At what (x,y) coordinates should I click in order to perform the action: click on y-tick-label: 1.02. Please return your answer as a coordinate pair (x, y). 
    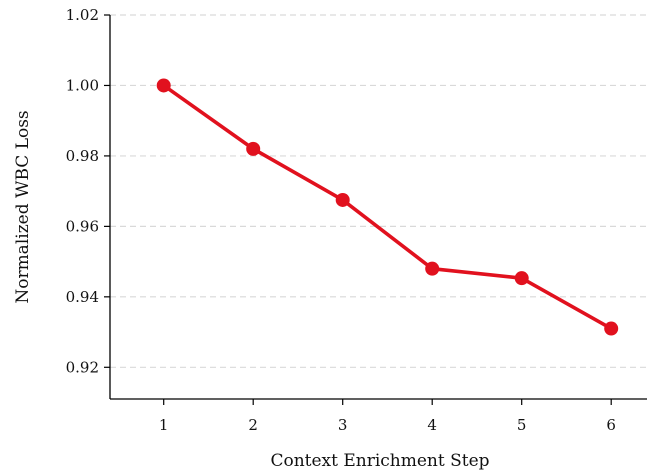
    Looking at the image, I should click on (82, 15).